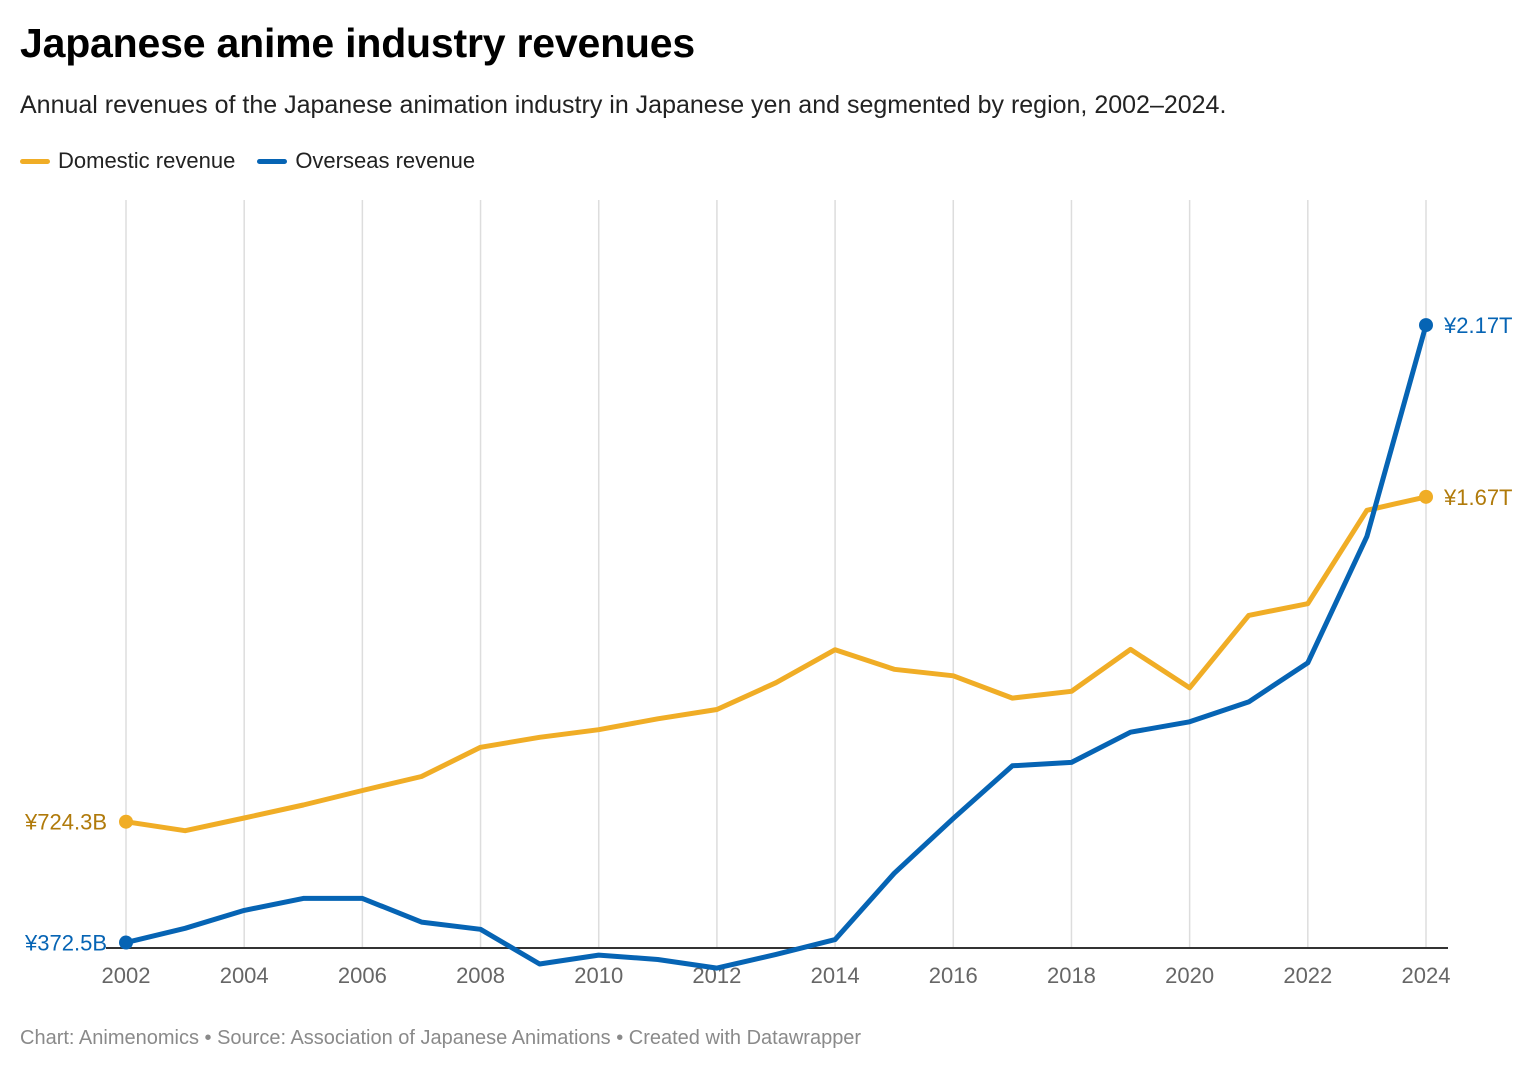 This screenshot has height=1076, width=1540. Describe the element at coordinates (65, 943) in the screenshot. I see `start-label-overseas: ¥372.5B` at that location.